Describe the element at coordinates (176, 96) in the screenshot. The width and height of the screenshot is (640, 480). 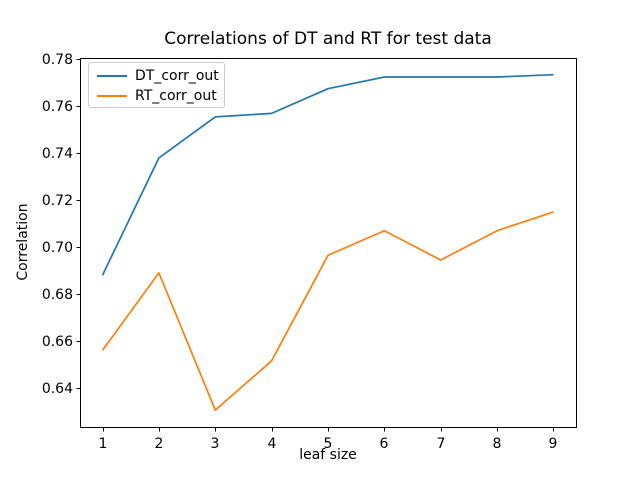
I see `legend-label: RT_corr_out` at that location.